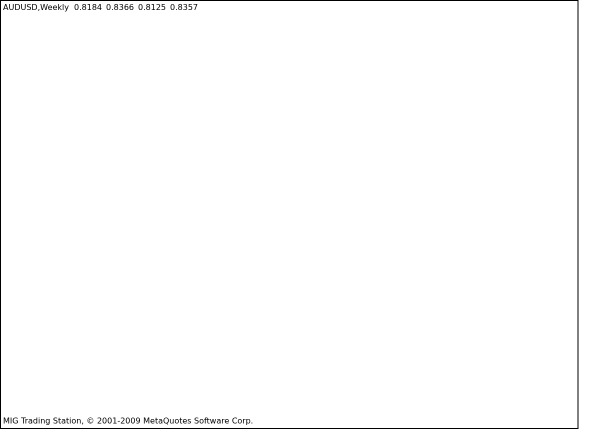 The width and height of the screenshot is (604, 442). Describe the element at coordinates (120, 7) in the screenshot. I see `high-value: 0.8366` at that location.